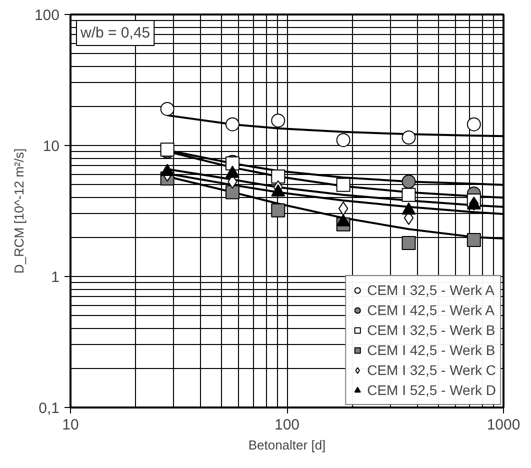 The width and height of the screenshot is (531, 468). Describe the element at coordinates (49, 408) in the screenshot. I see `y-tick-label: 0,1` at that location.